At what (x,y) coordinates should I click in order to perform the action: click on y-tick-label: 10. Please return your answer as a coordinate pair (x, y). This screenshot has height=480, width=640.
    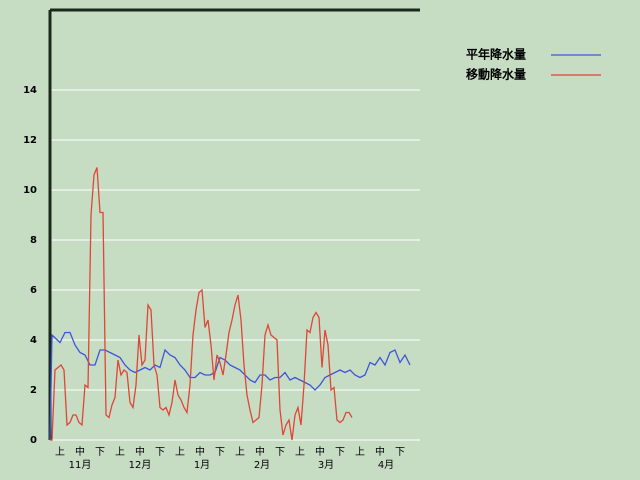
    Looking at the image, I should click on (30, 190).